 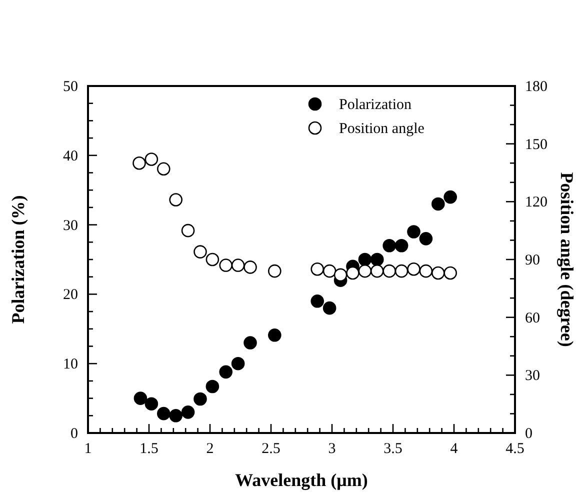 I want to click on x-axis-title: Wavelength (μm), so click(x=301, y=480).